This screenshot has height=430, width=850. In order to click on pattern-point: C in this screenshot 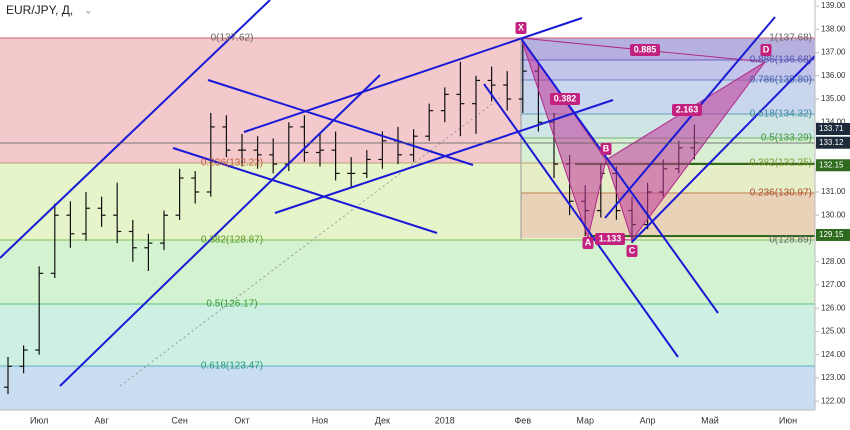, I will do `click(632, 250)`.